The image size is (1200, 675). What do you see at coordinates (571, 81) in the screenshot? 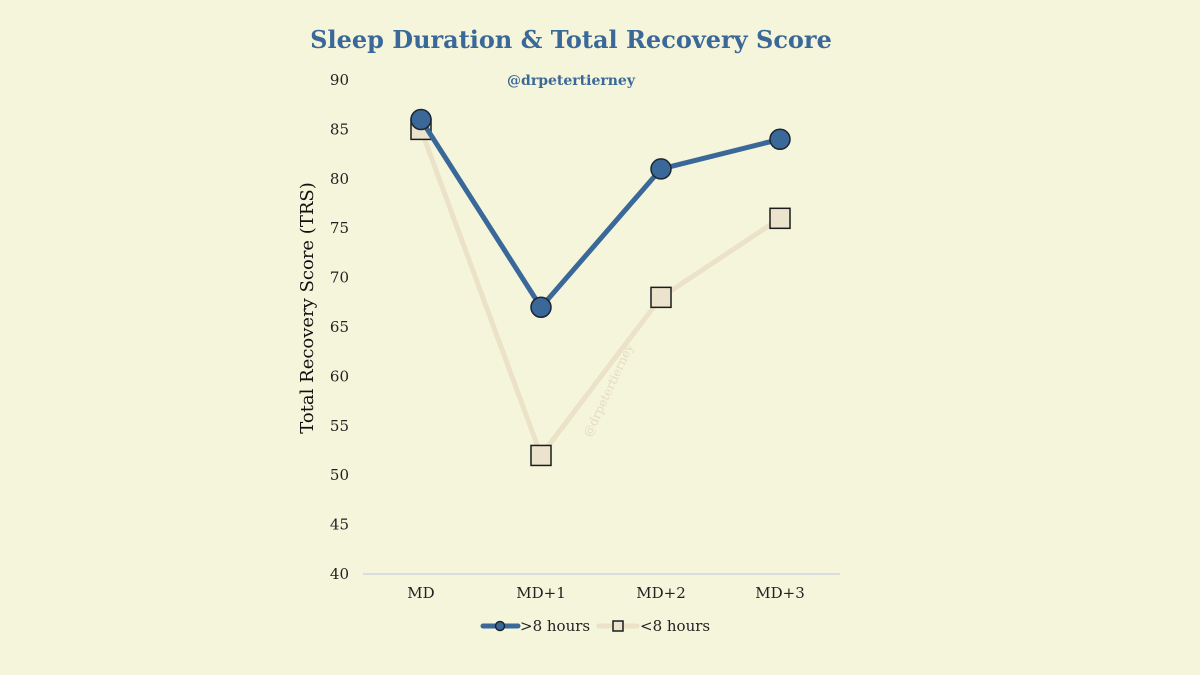
I see `chart-subtitle: @drpetertierney` at bounding box center [571, 81].